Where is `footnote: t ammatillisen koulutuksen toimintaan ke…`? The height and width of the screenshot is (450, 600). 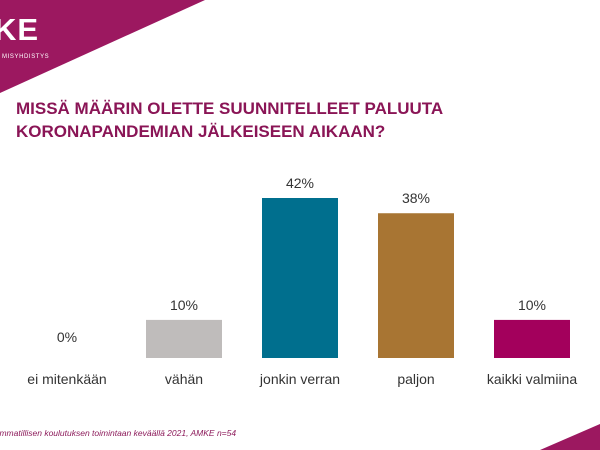
footnote: t ammatillisen koulutuksen toimintaan ke… is located at coordinates (118, 433).